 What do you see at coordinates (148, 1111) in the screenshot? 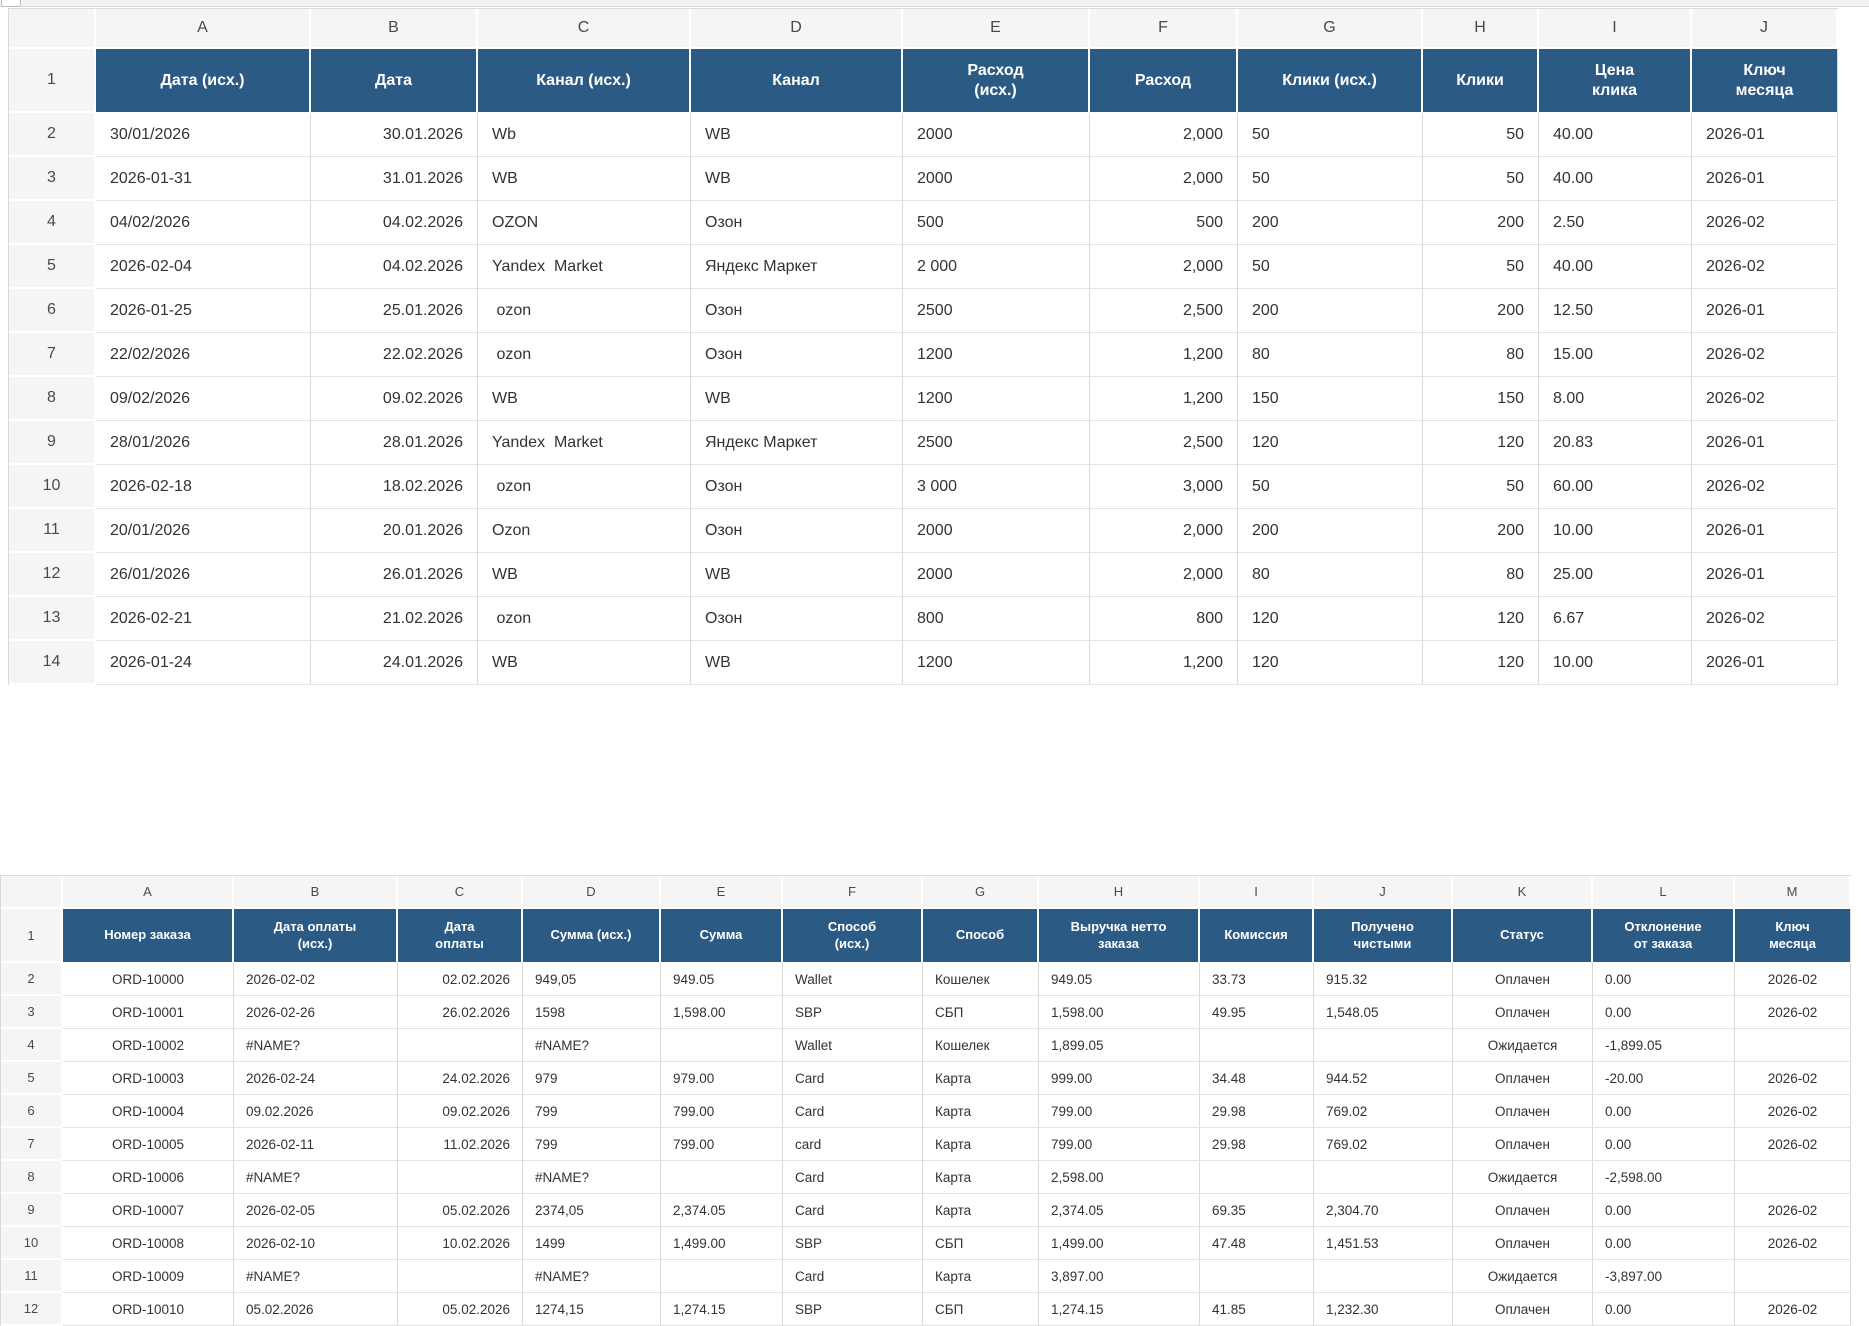
I see `cell: ORD-10004` at bounding box center [148, 1111].